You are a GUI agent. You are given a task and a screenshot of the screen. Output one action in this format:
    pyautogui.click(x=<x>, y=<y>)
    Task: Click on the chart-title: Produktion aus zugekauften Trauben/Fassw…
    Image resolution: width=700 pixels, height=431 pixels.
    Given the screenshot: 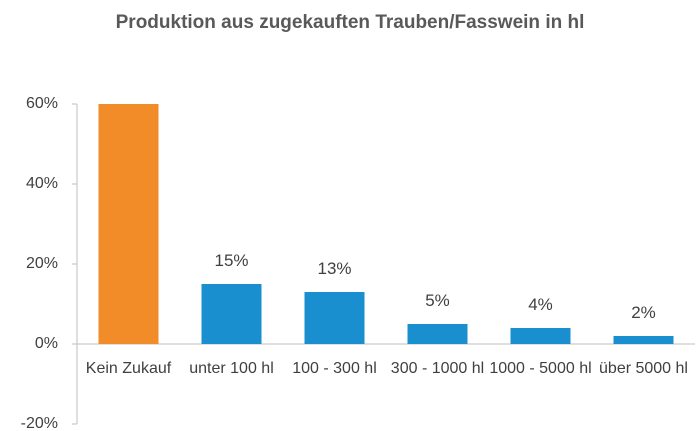 What is the action you would take?
    pyautogui.click(x=350, y=22)
    